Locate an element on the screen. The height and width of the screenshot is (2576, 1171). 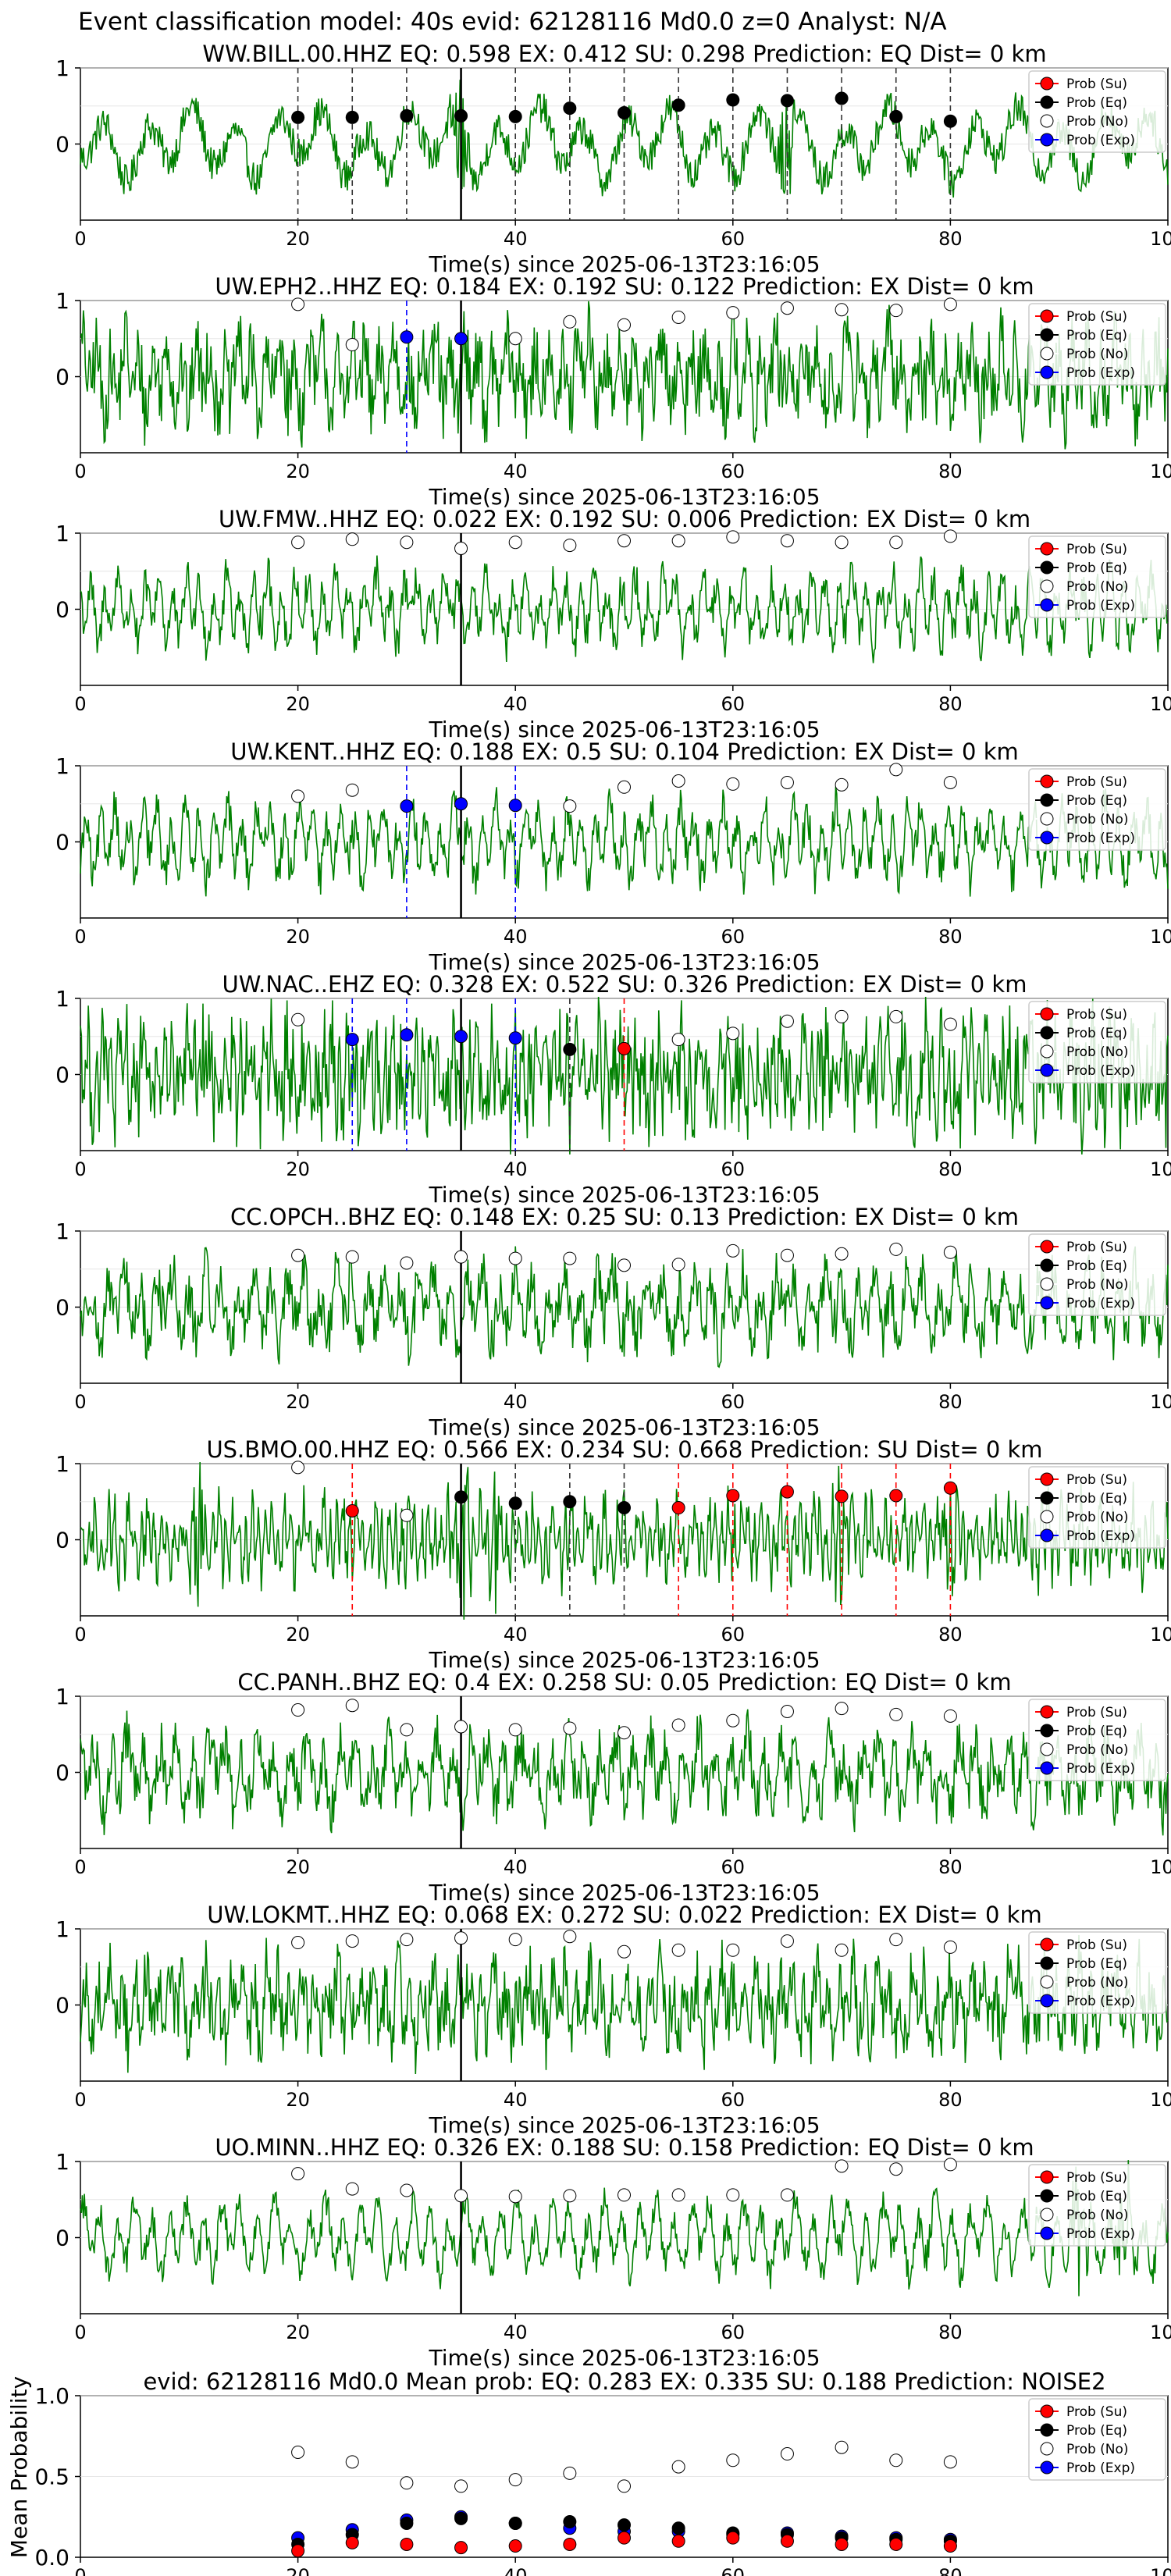
y-axis-label: Mean Probability is located at coordinates (19, 2467).